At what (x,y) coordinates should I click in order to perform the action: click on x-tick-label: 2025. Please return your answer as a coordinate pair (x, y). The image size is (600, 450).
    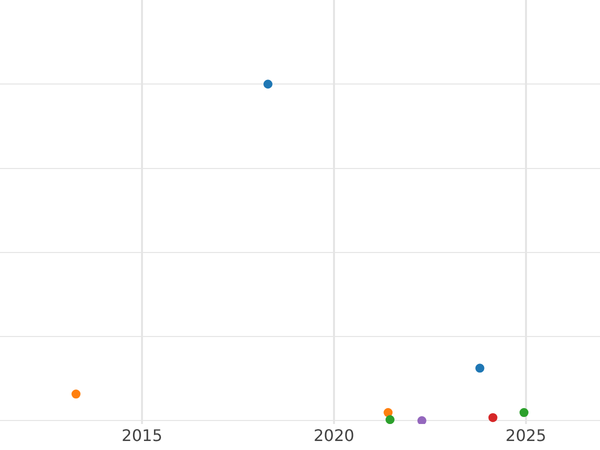
    Looking at the image, I should click on (526, 435).